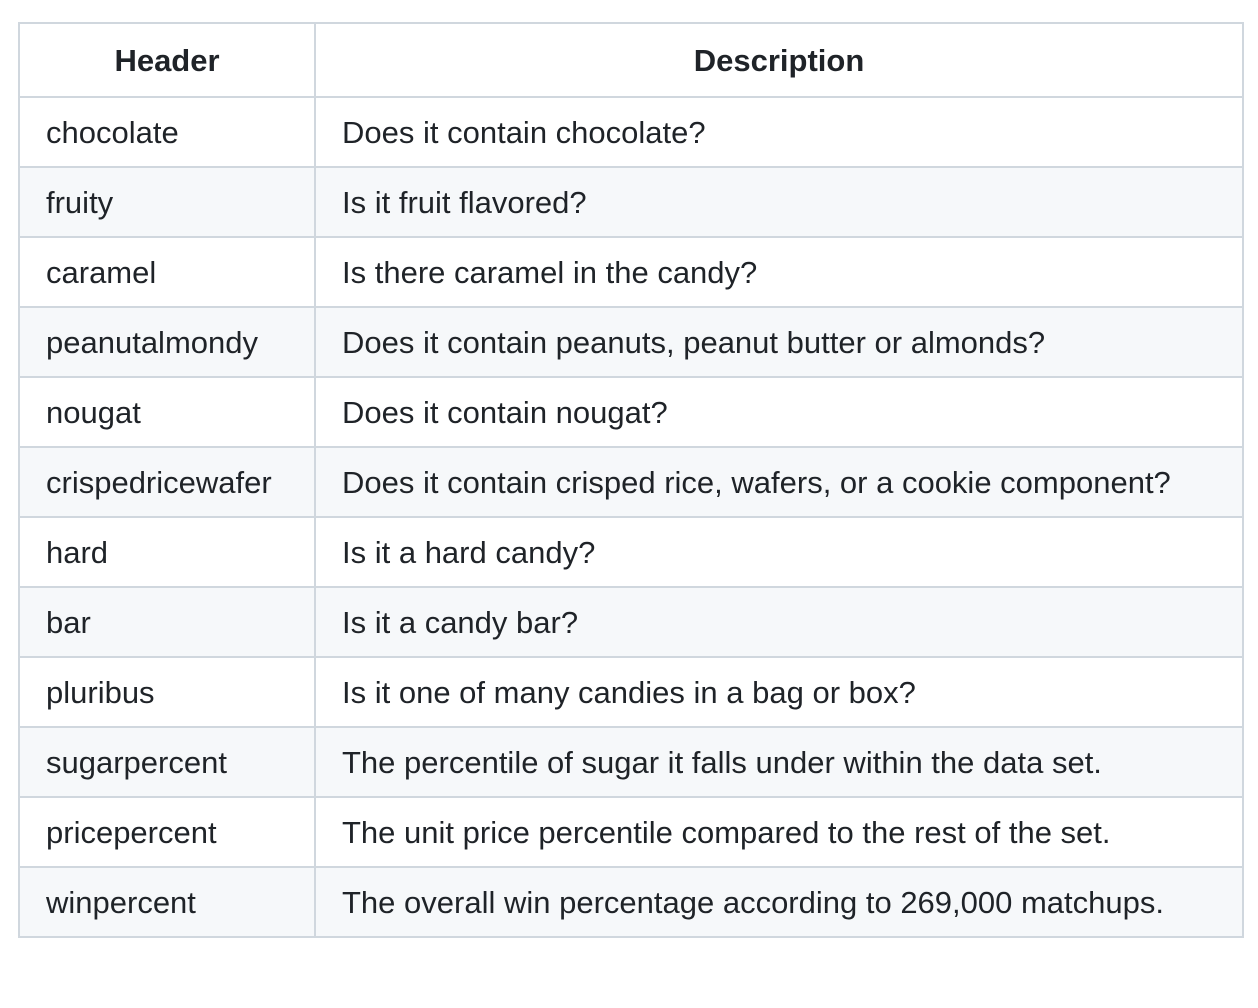 The image size is (1258, 1008). Describe the element at coordinates (779, 60) in the screenshot. I see `column-header-description: Description` at that location.